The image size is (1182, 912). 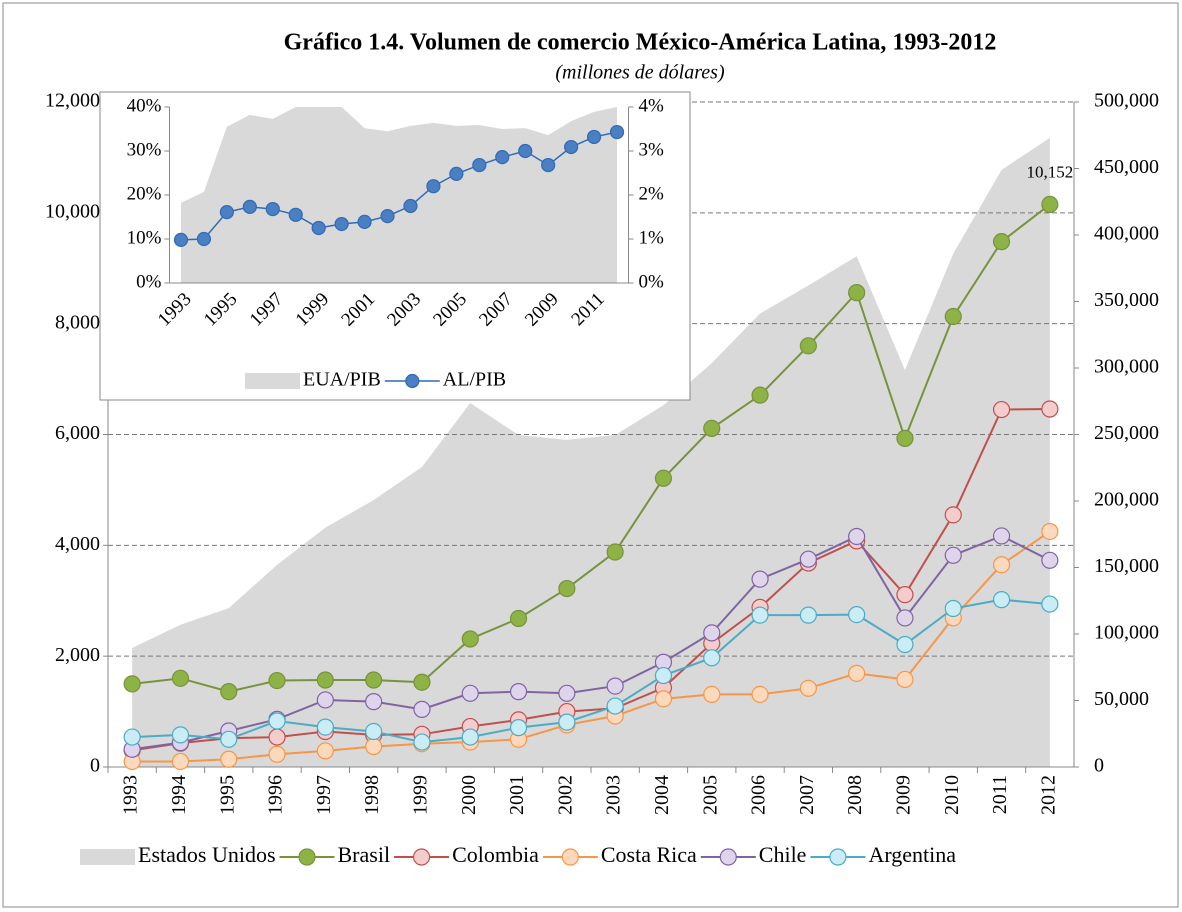 I want to click on y-tick-label: 40%, so click(x=144, y=105).